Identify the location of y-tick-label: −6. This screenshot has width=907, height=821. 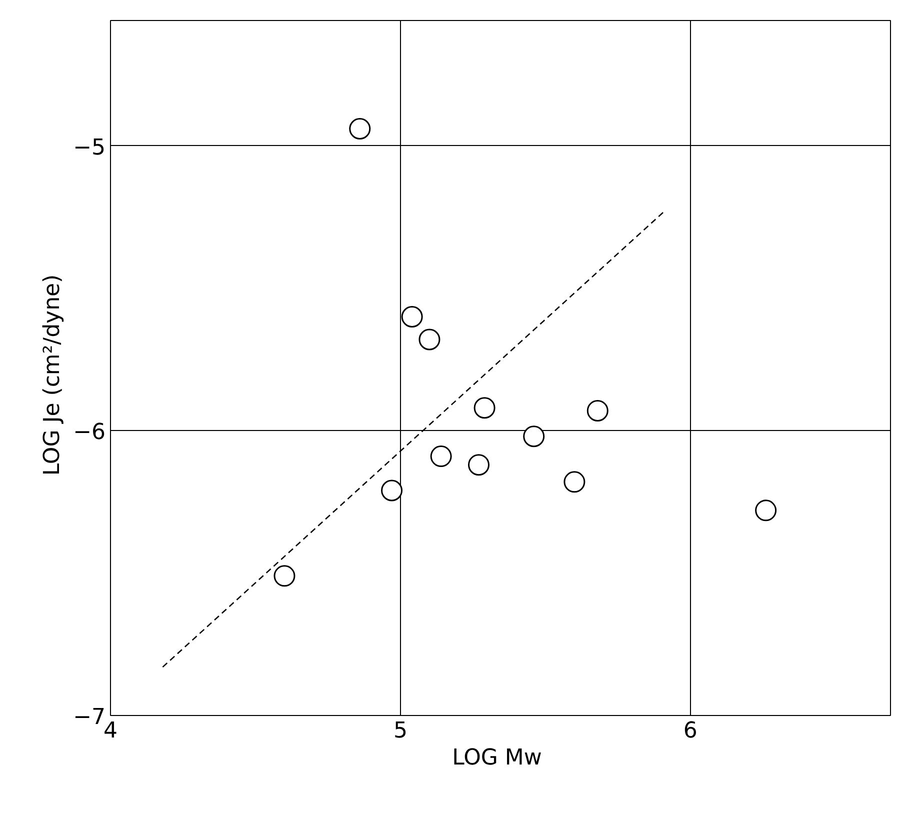
(89, 433).